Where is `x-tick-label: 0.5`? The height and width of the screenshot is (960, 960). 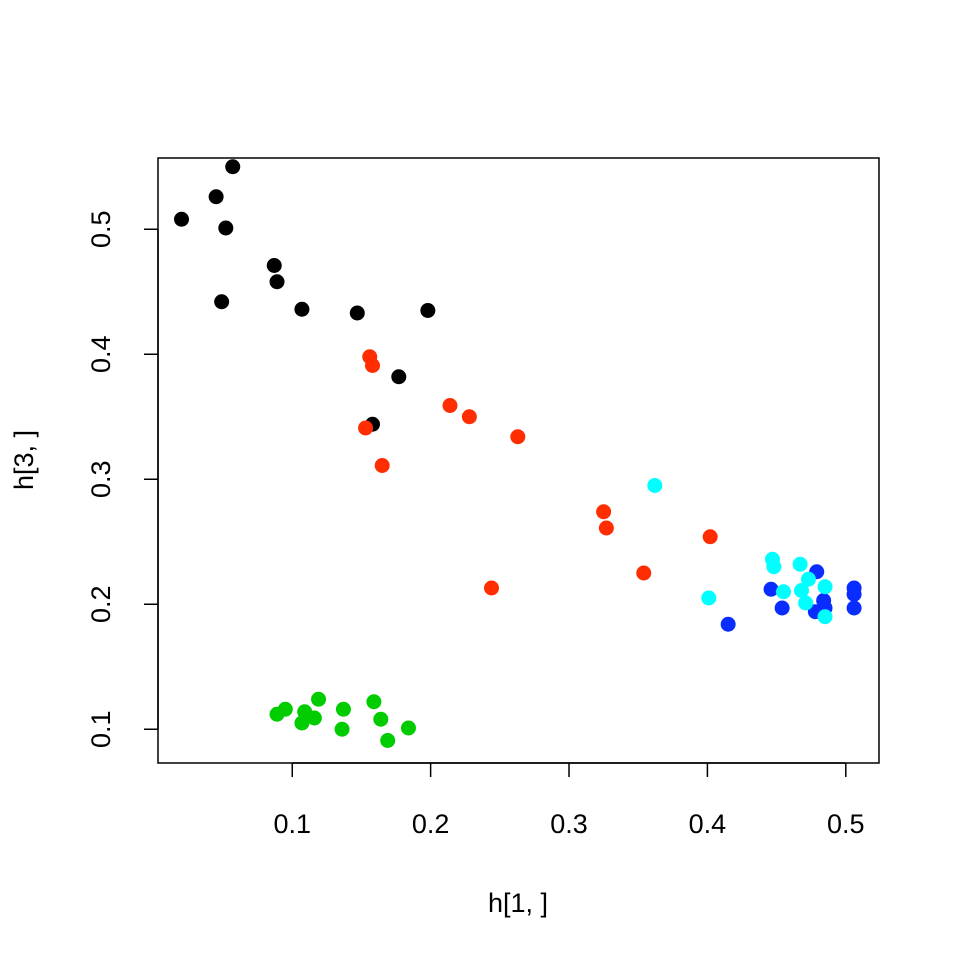
x-tick-label: 0.5 is located at coordinates (846, 824).